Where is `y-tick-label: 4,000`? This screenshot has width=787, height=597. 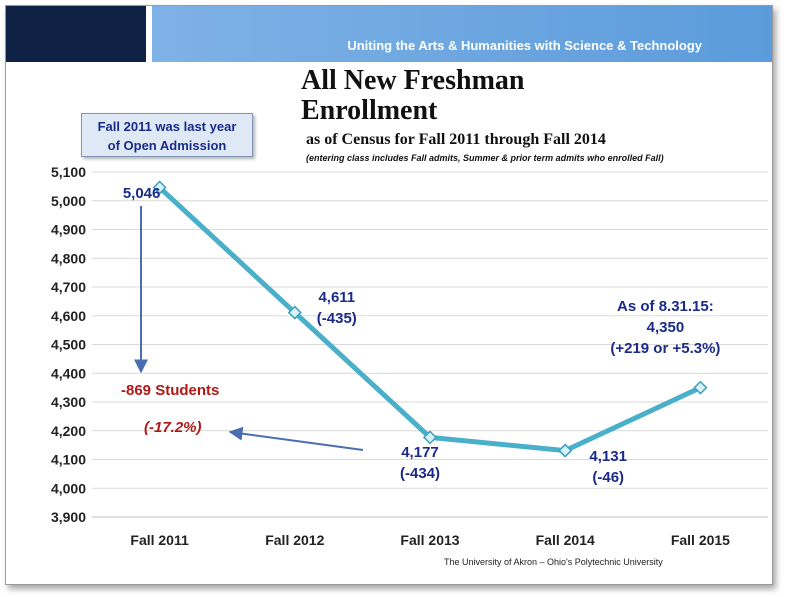 y-tick-label: 4,000 is located at coordinates (68, 488).